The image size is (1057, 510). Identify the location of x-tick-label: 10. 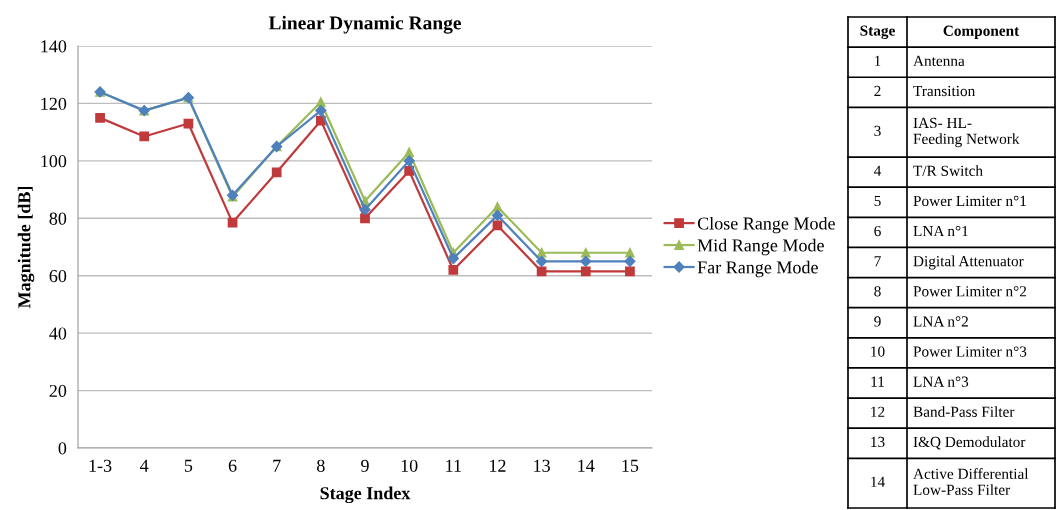
(409, 465).